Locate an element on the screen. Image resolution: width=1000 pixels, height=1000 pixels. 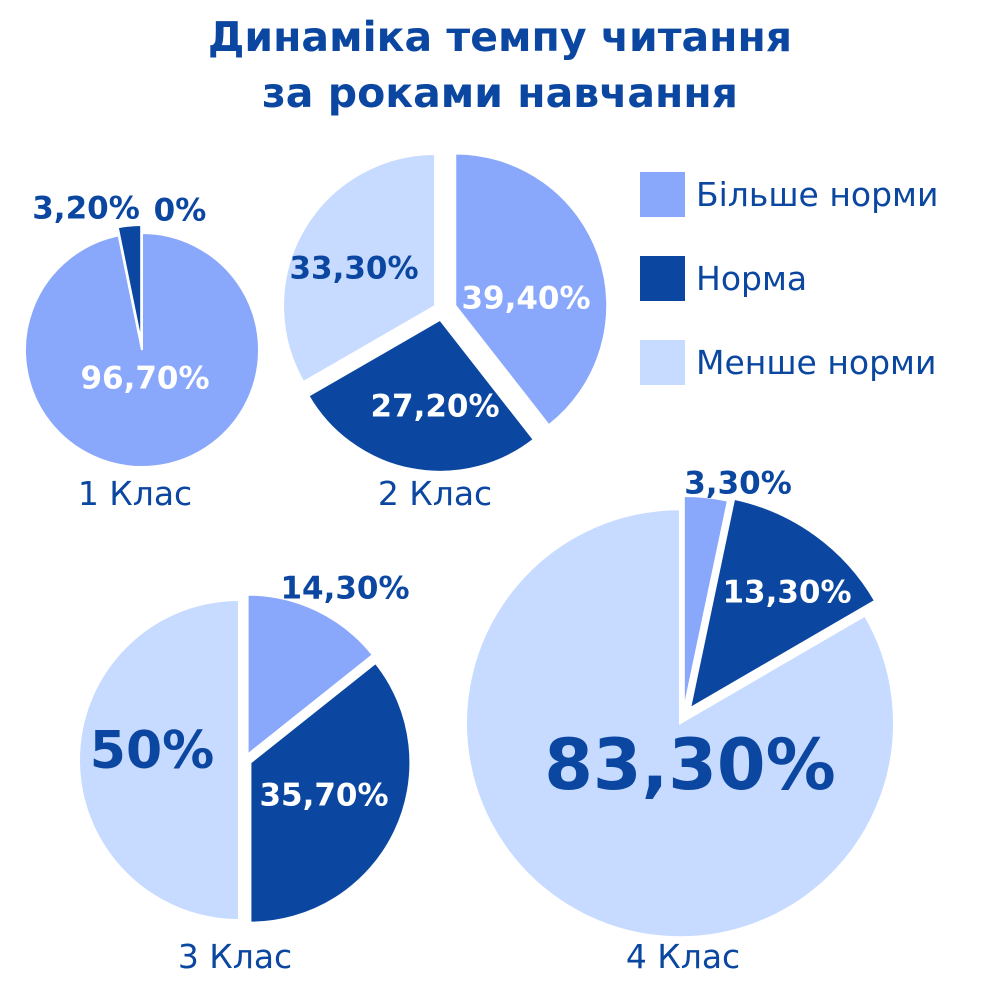
pie1-slice-more is located at coordinates (142, 349).